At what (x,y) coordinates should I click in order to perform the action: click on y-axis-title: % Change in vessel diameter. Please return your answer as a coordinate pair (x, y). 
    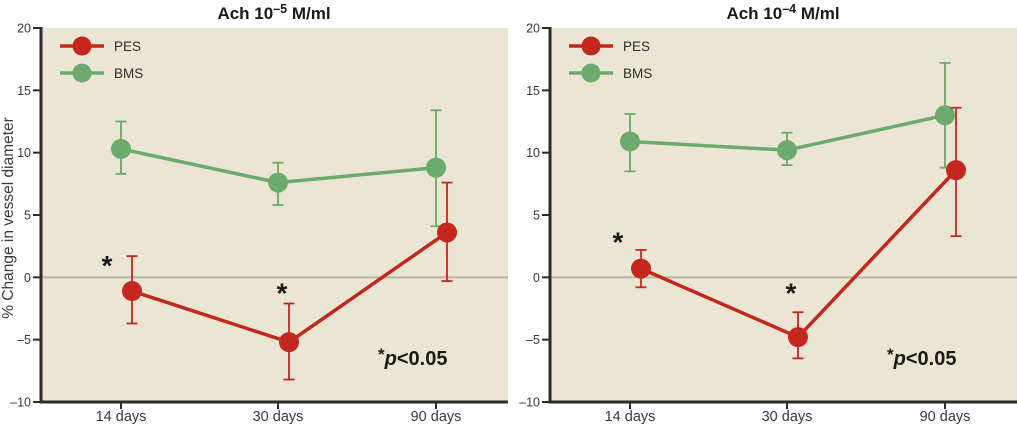
    Looking at the image, I should click on (8, 218).